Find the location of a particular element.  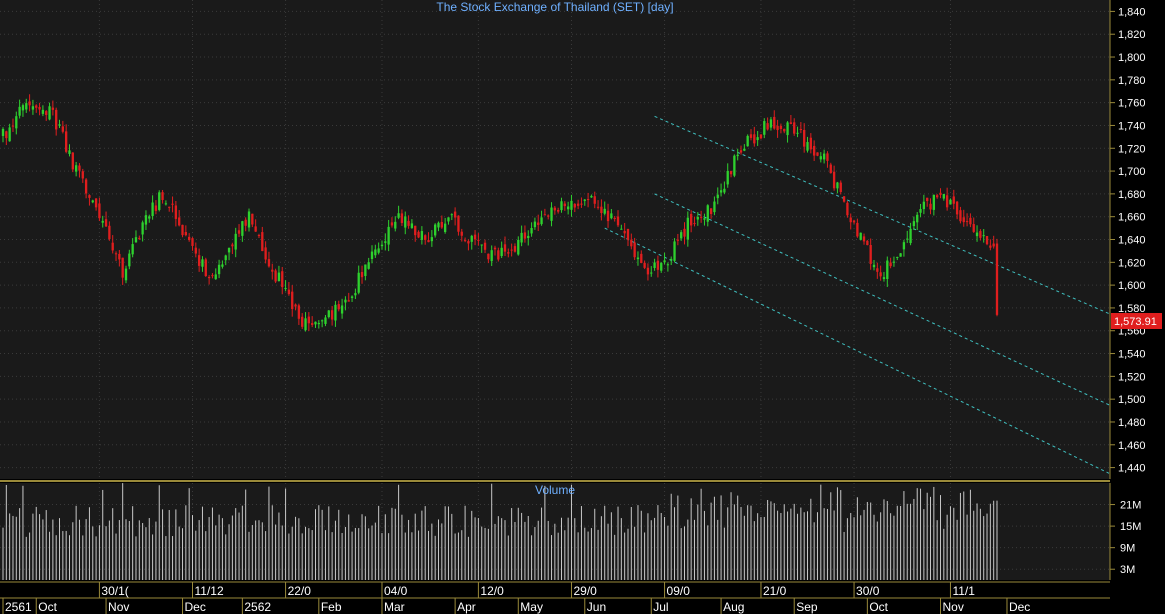

time-axis-date-label: 09/0 is located at coordinates (679, 591).